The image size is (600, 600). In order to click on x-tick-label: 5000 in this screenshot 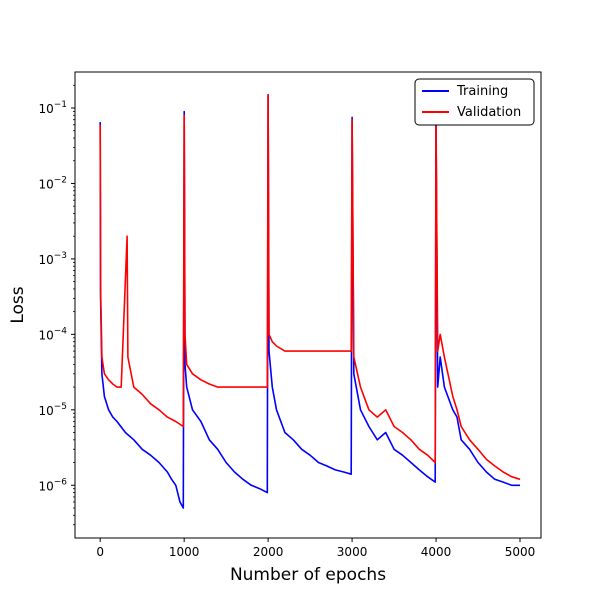, I will do `click(520, 552)`.